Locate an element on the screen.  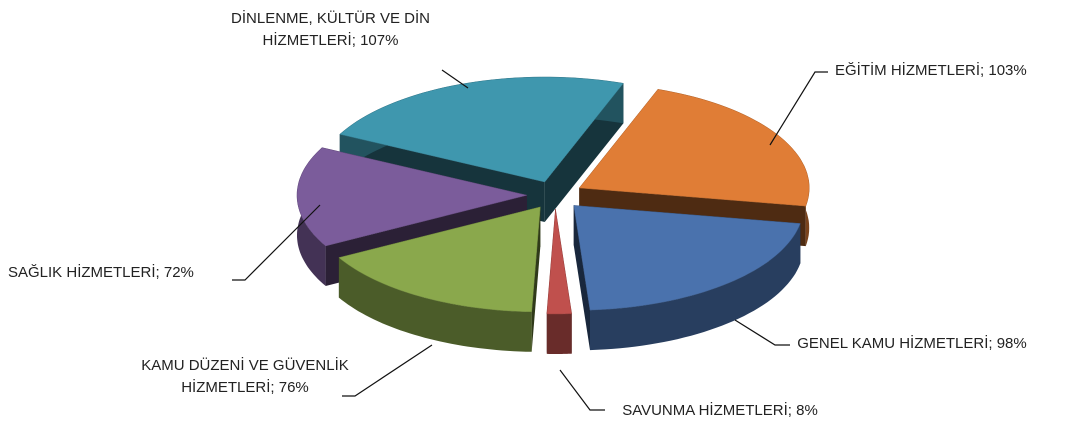
category-label: EĞİTİM HİZMETLERİ; is located at coordinates (910, 70).